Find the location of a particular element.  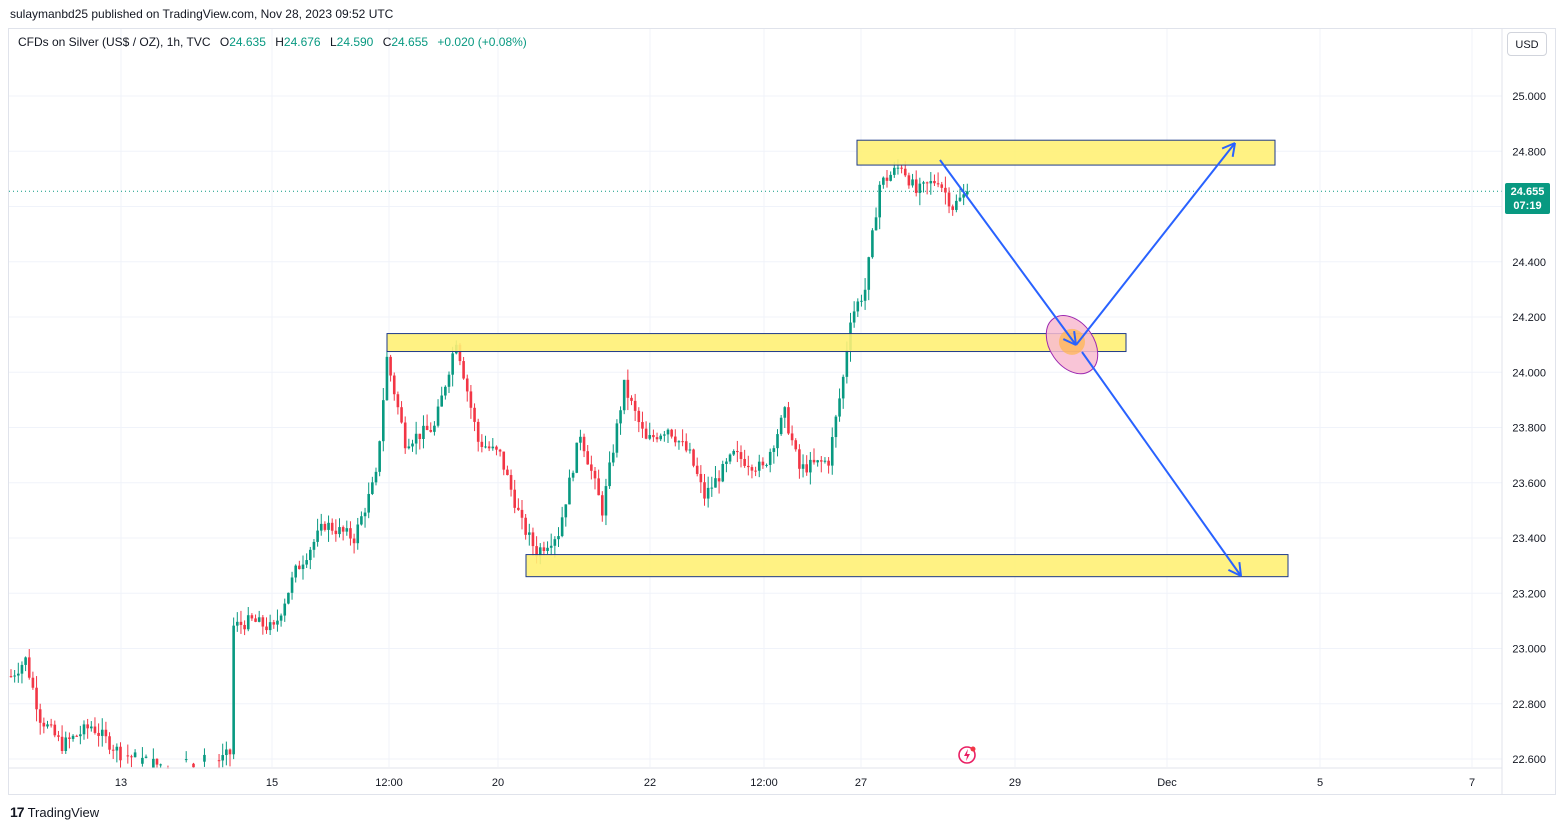

y-tick-label: 22.800 is located at coordinates (1529, 705).